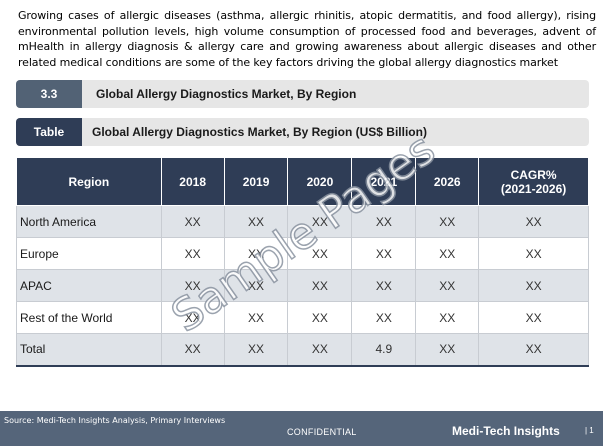  What do you see at coordinates (447, 181) in the screenshot?
I see `header-2026: 2026` at bounding box center [447, 181].